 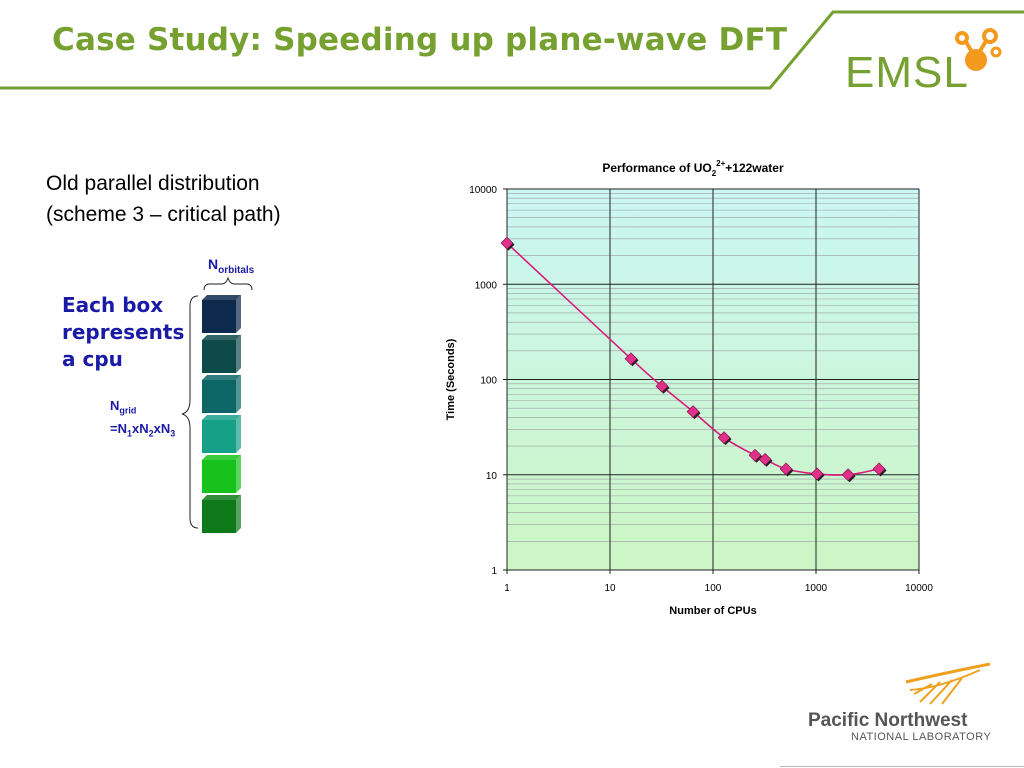 I want to click on x-tick-label: 1000, so click(x=816, y=588).